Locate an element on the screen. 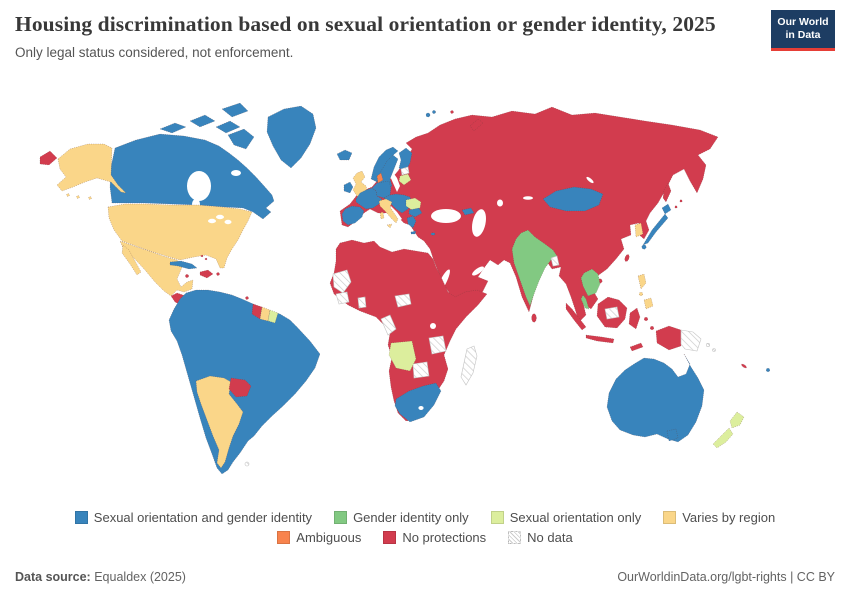 The height and width of the screenshot is (600, 850). country-south-korea is located at coordinates (639, 230).